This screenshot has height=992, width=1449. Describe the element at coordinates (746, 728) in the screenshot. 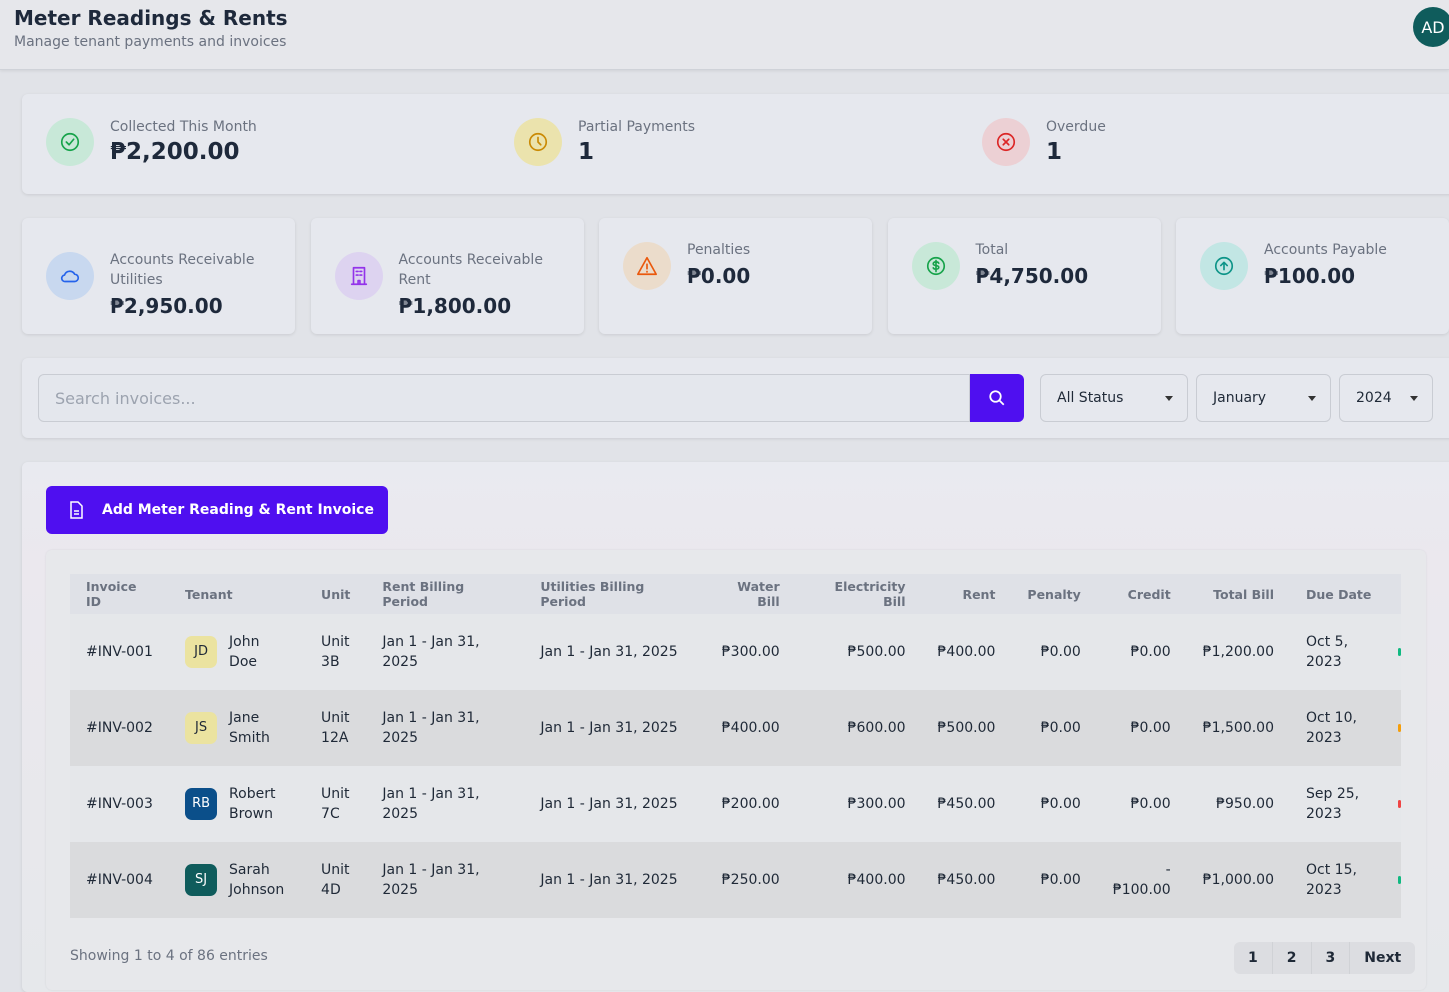

I see `cell-water: ₱400.00` at that location.